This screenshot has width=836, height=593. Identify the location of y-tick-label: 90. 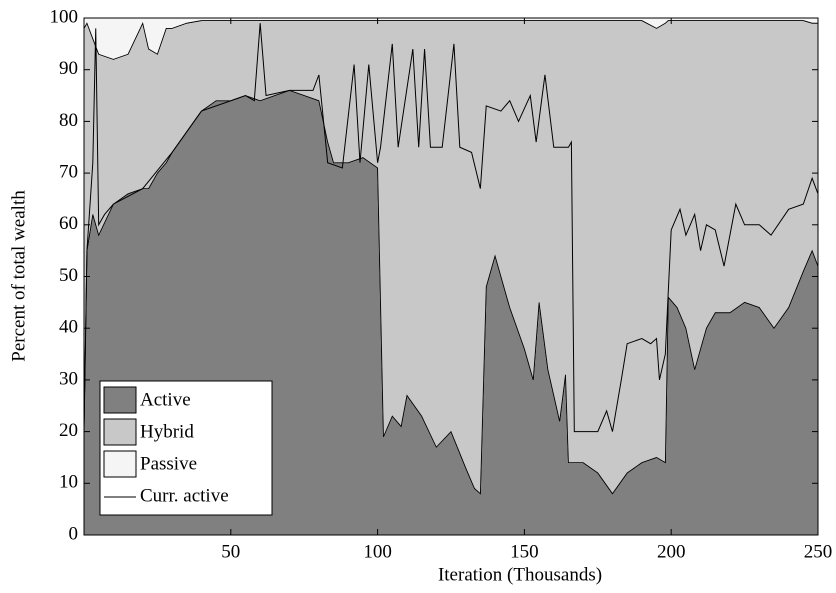
(68, 68).